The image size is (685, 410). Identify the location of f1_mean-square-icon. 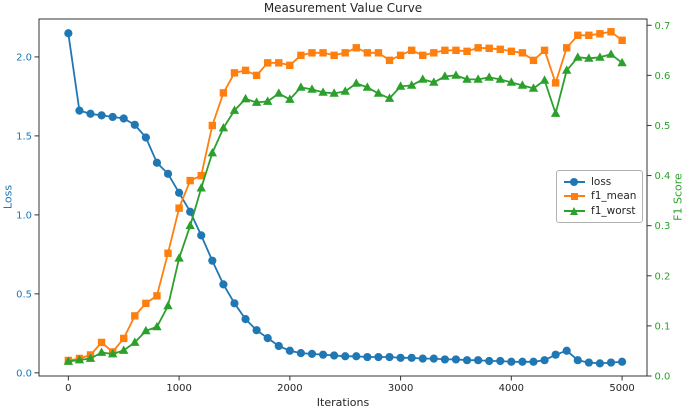
(574, 196).